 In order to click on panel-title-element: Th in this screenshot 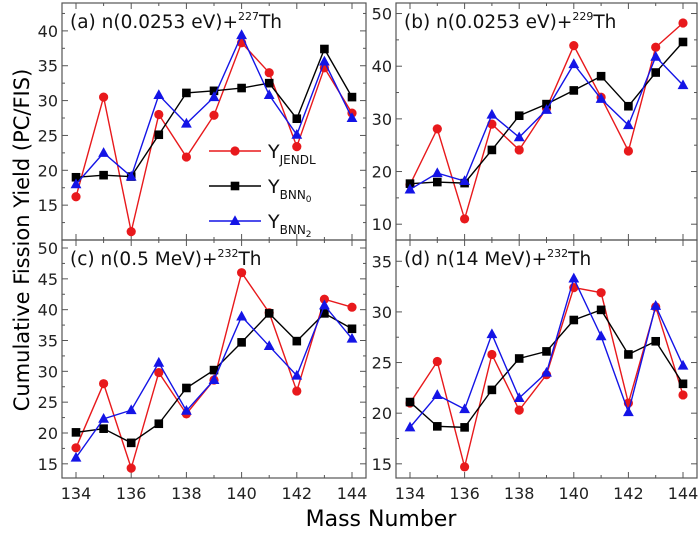, I will do `click(579, 259)`.